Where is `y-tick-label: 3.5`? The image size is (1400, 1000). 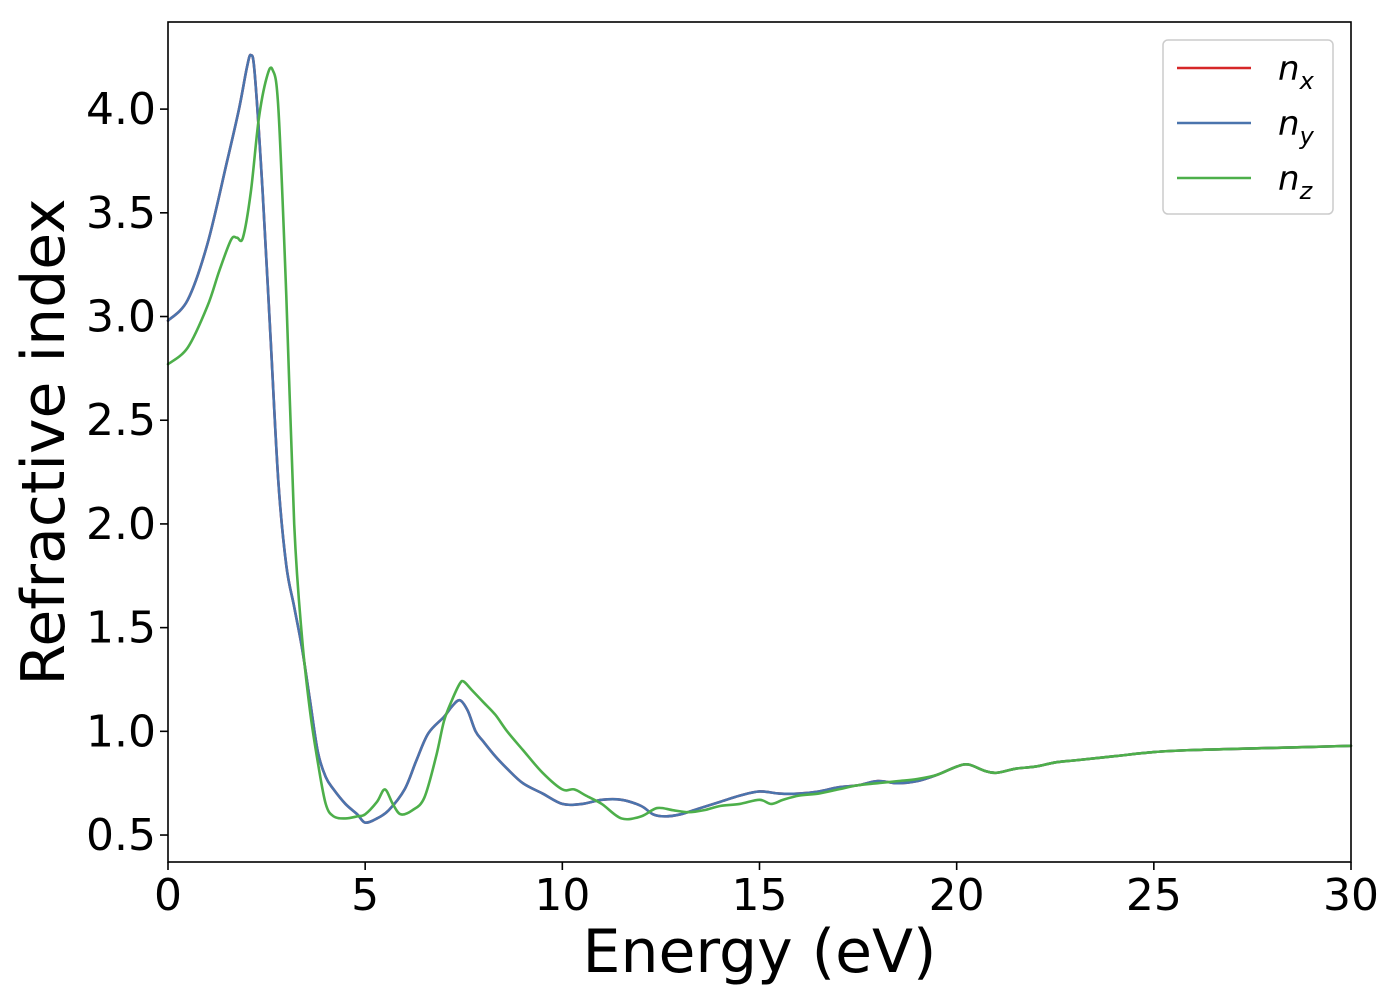
y-tick-label: 3.5 is located at coordinates (121, 213).